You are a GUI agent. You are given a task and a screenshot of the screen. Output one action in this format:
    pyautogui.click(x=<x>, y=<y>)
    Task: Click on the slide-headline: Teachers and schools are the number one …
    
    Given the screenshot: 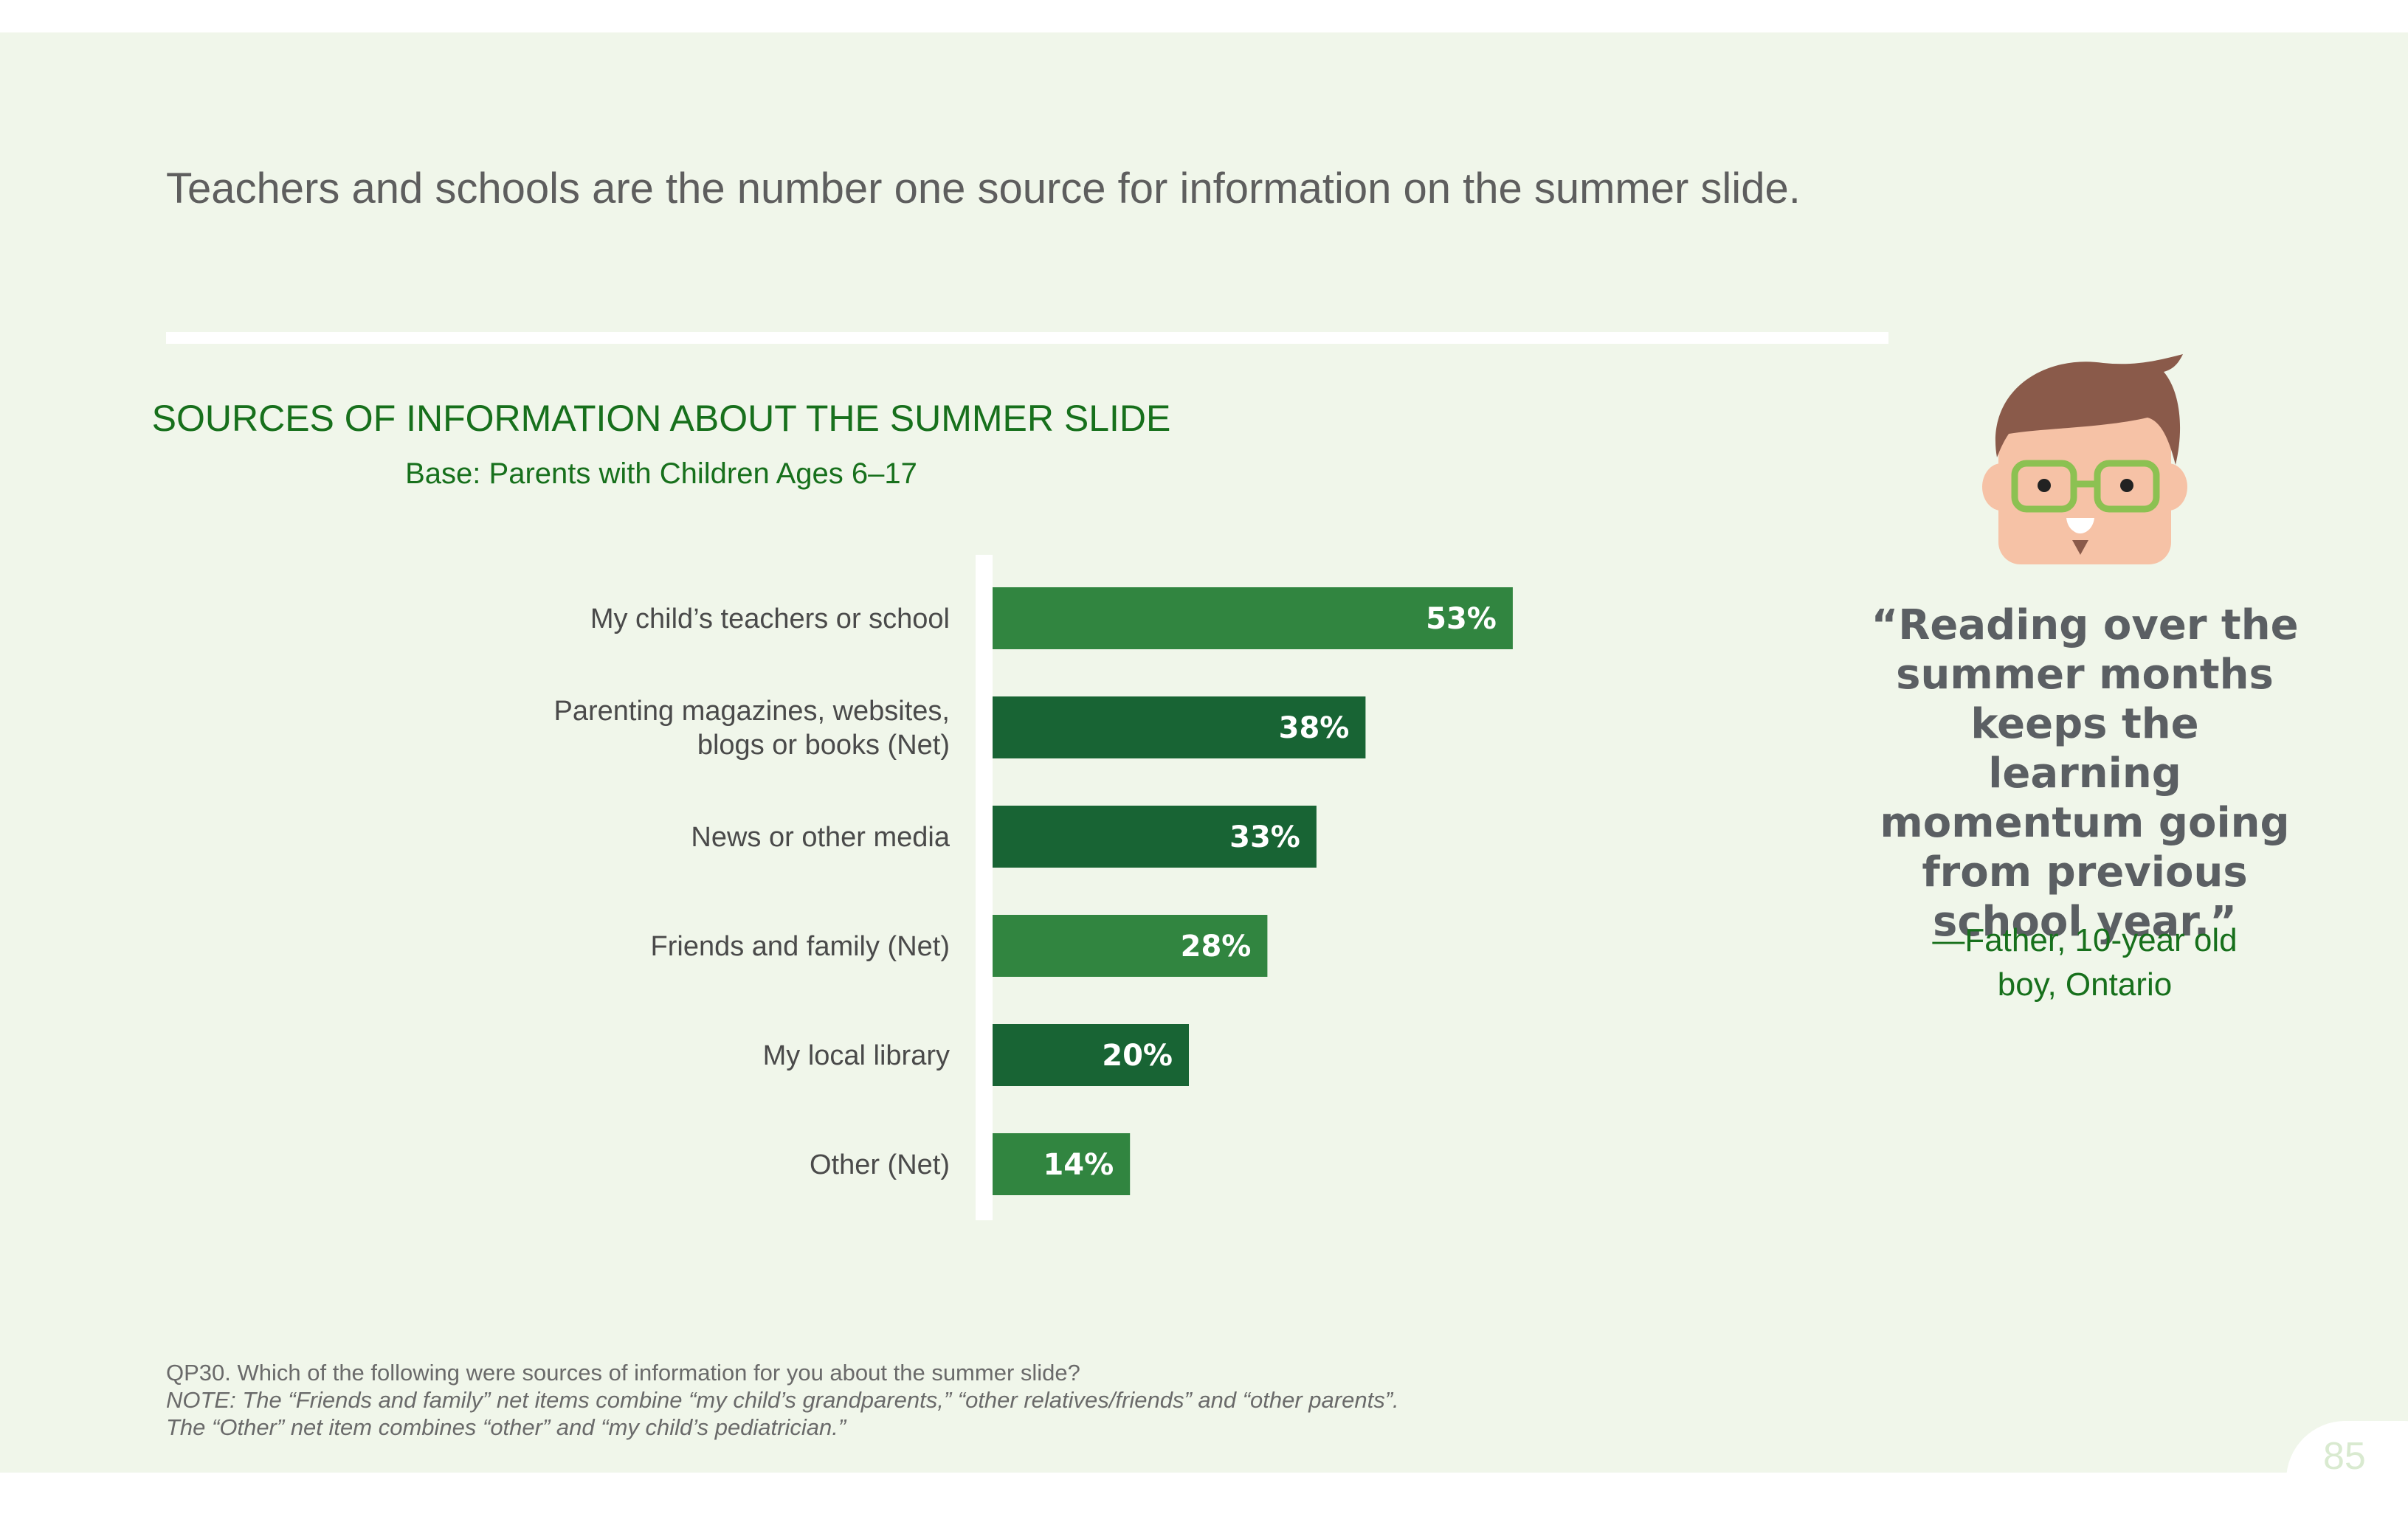 What is the action you would take?
    pyautogui.click(x=984, y=188)
    